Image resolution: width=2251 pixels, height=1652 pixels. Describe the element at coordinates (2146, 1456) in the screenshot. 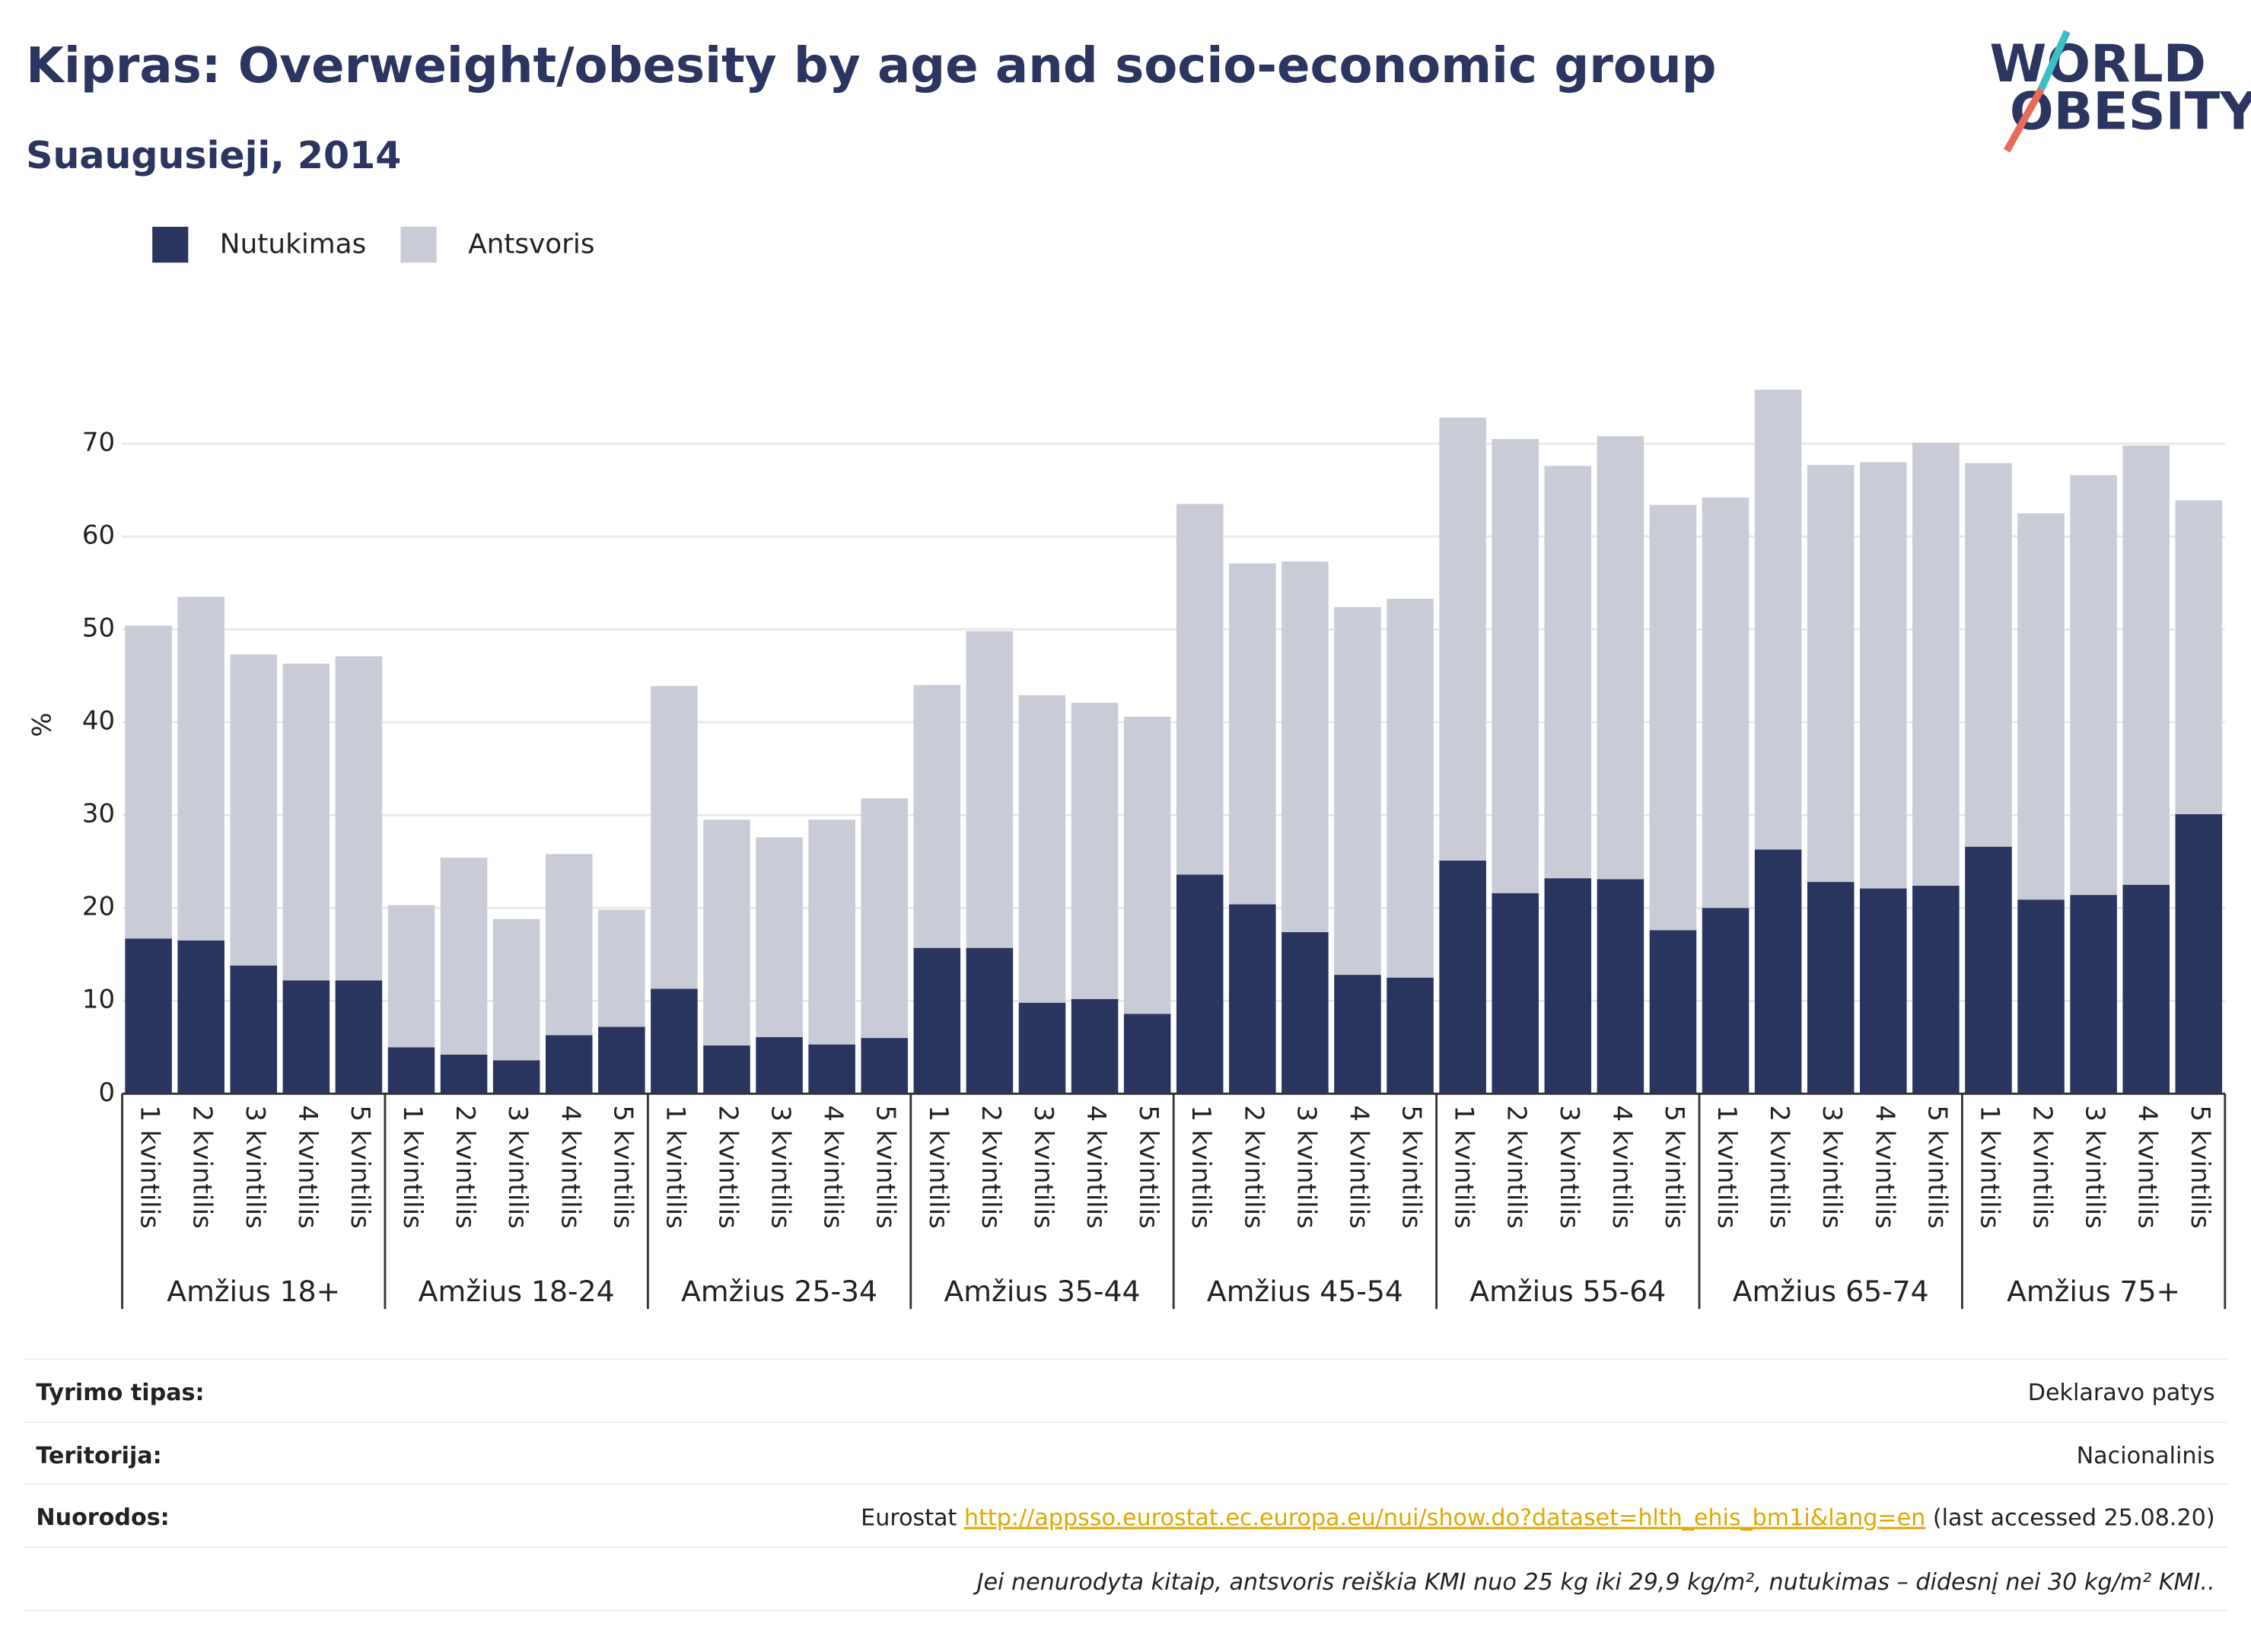

I see `row-value: Nacionalinis` at that location.